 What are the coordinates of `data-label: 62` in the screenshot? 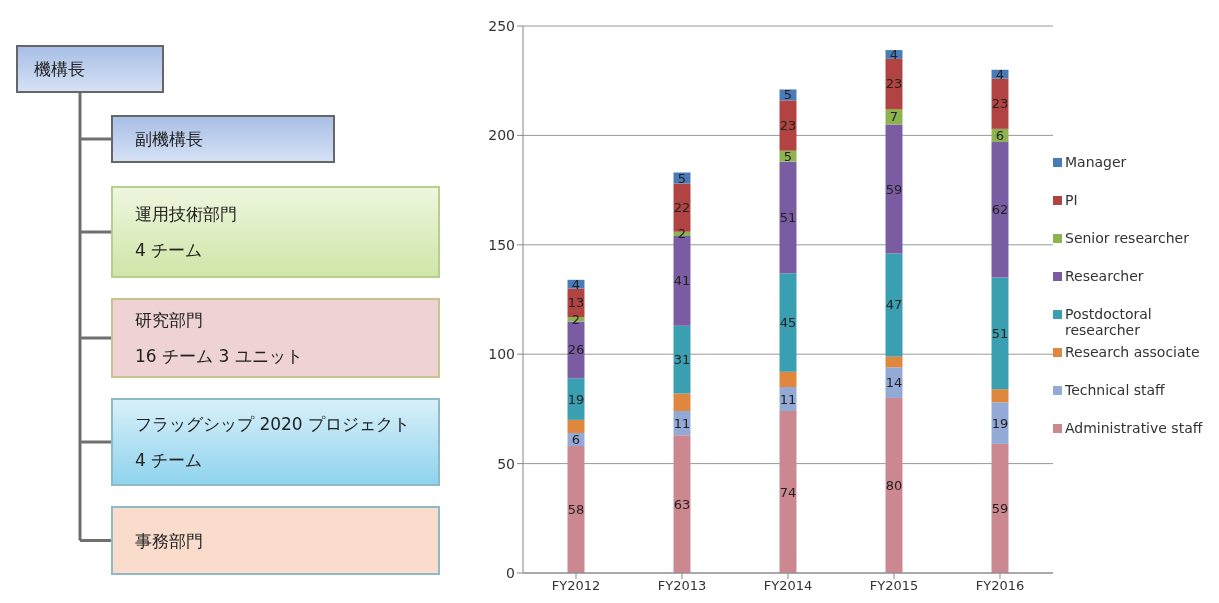 It's located at (1000, 210).